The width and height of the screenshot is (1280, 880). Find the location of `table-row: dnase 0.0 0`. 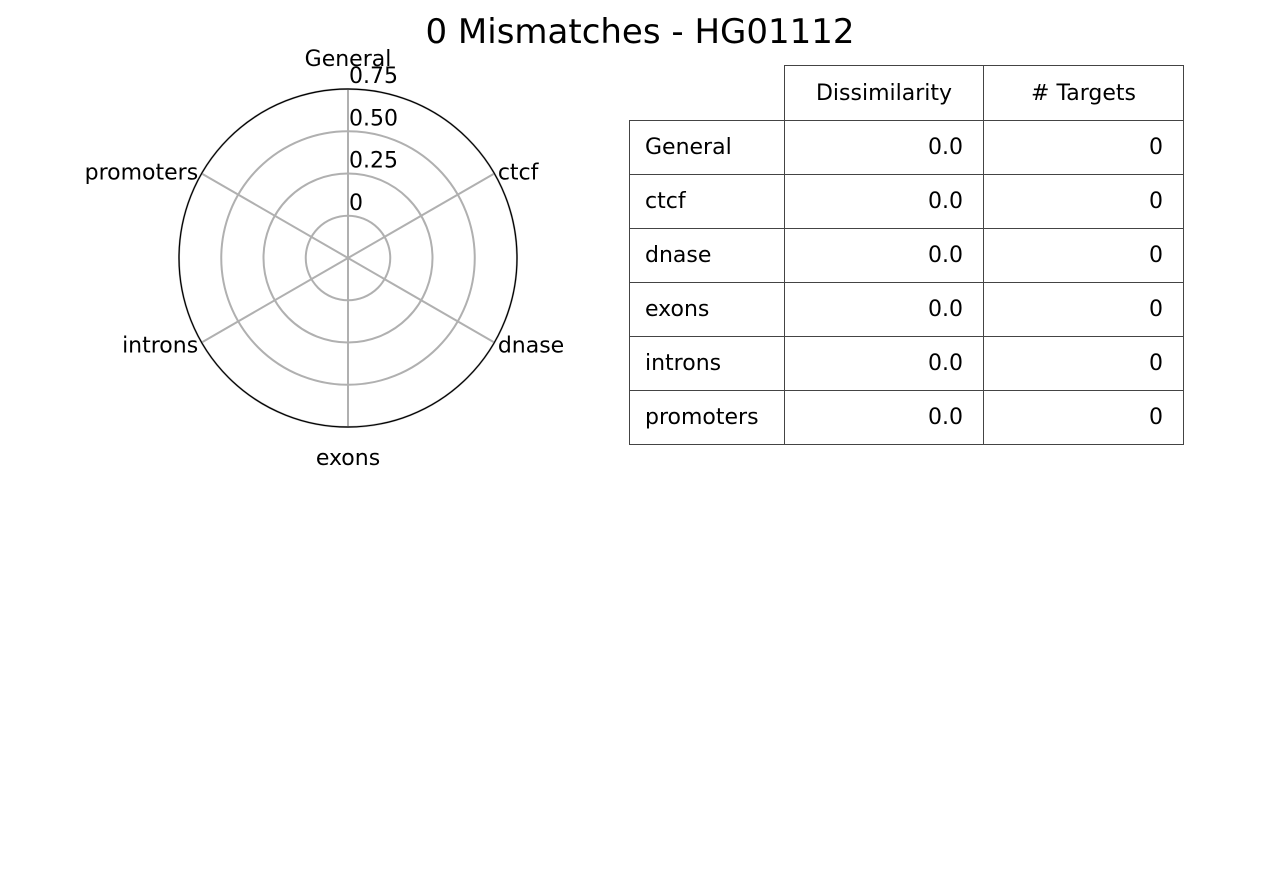

table-row: dnase 0.0 0 is located at coordinates (906, 255).